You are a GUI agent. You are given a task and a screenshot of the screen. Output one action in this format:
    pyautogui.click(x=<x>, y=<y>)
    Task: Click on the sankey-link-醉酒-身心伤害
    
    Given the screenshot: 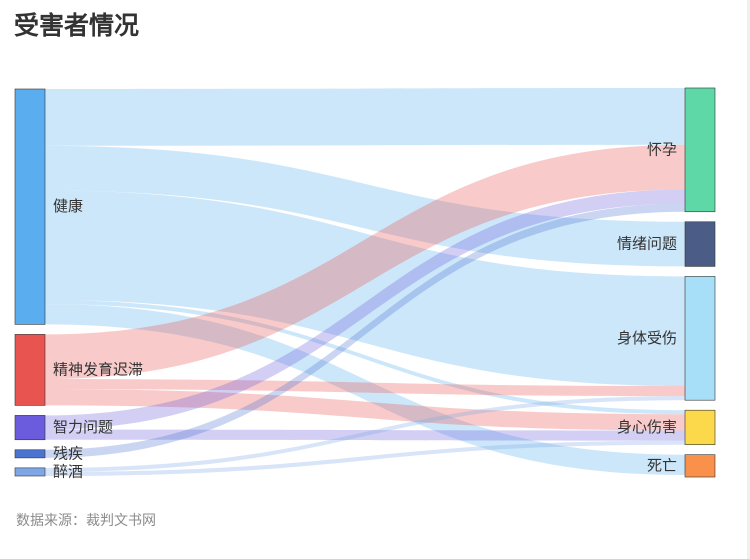 What is the action you would take?
    pyautogui.click(x=365, y=458)
    